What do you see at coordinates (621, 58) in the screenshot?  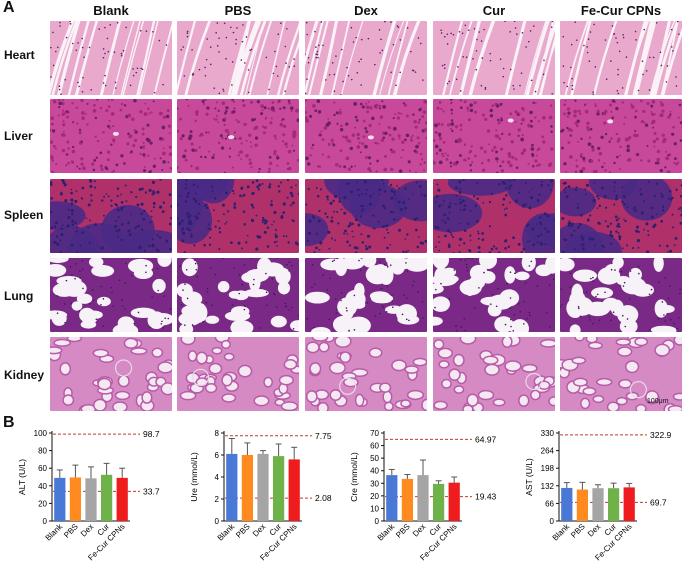 I see `histology-image-heart-fe-cur-cpns` at bounding box center [621, 58].